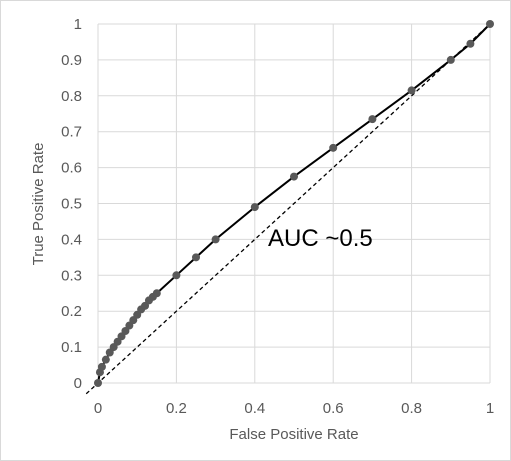 The width and height of the screenshot is (511, 461). I want to click on y-axis-title: True Positive Rate, so click(38, 204).